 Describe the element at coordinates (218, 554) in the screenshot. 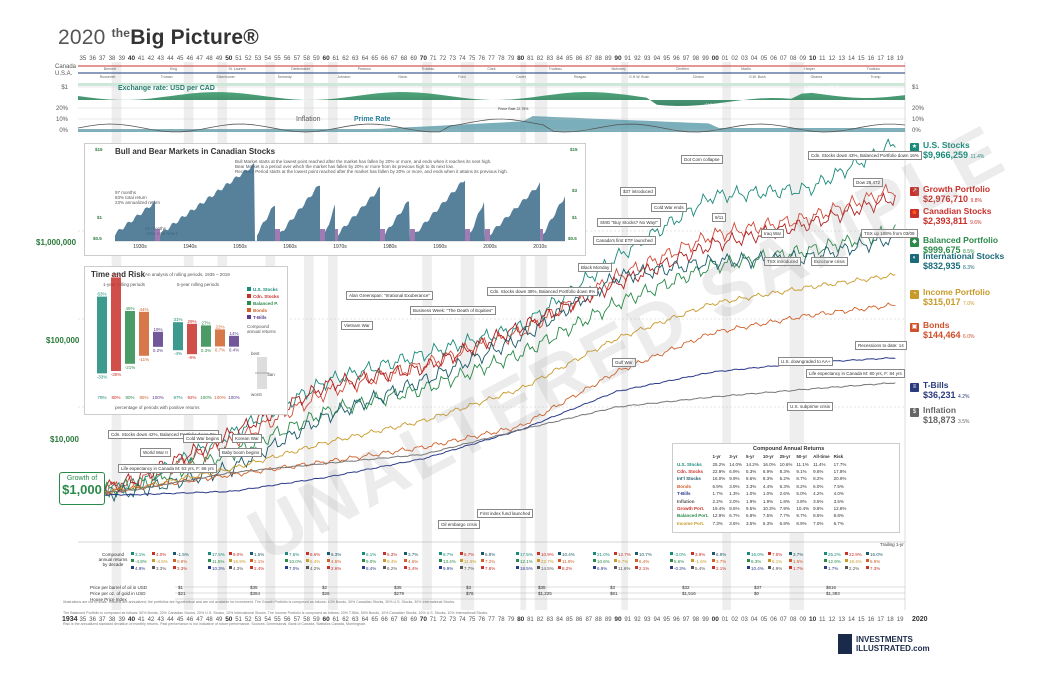

I see `decade-value: 17.5%` at that location.